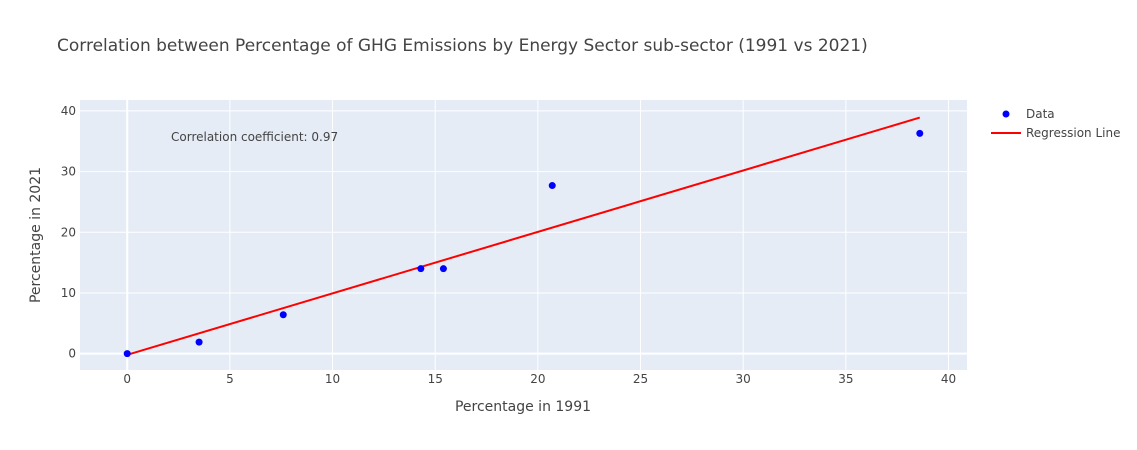 Image resolution: width=1137 pixels, height=450 pixels. Describe the element at coordinates (435, 379) in the screenshot. I see `x-tick-label: 15` at that location.